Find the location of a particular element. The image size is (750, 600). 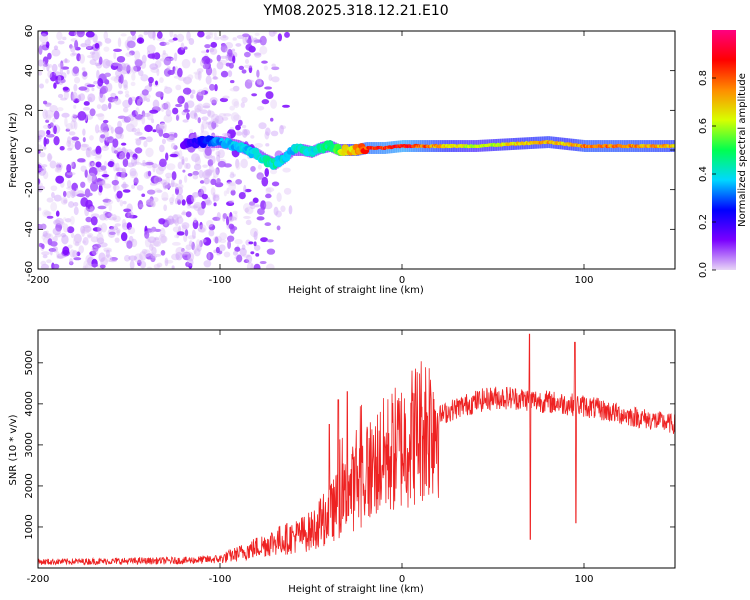

snr-y-tick-label: 3000 is located at coordinates (29, 444).